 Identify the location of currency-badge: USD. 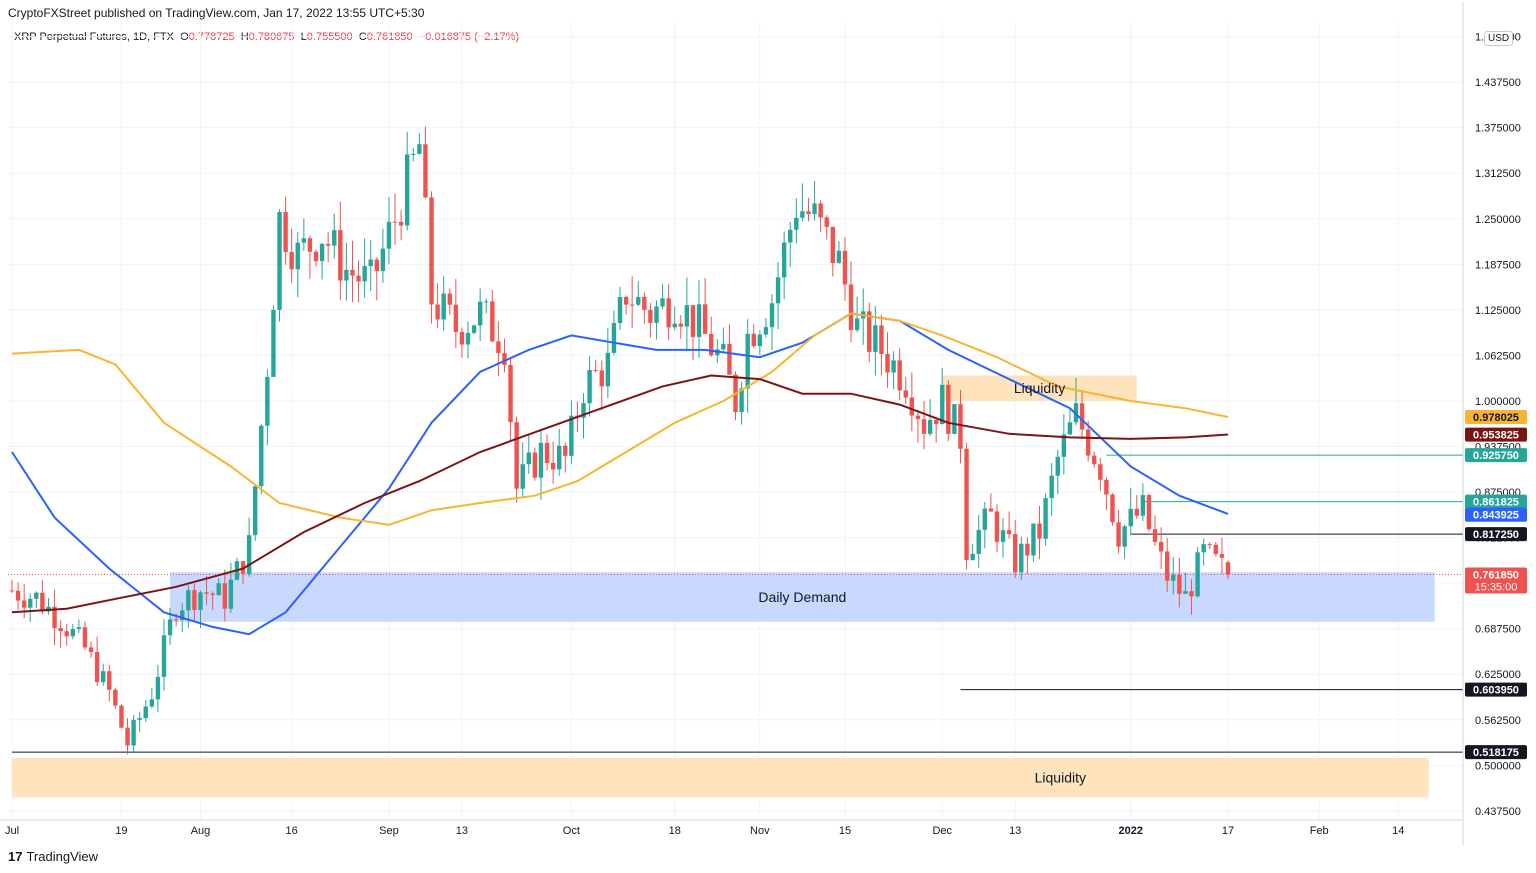
(1499, 38).